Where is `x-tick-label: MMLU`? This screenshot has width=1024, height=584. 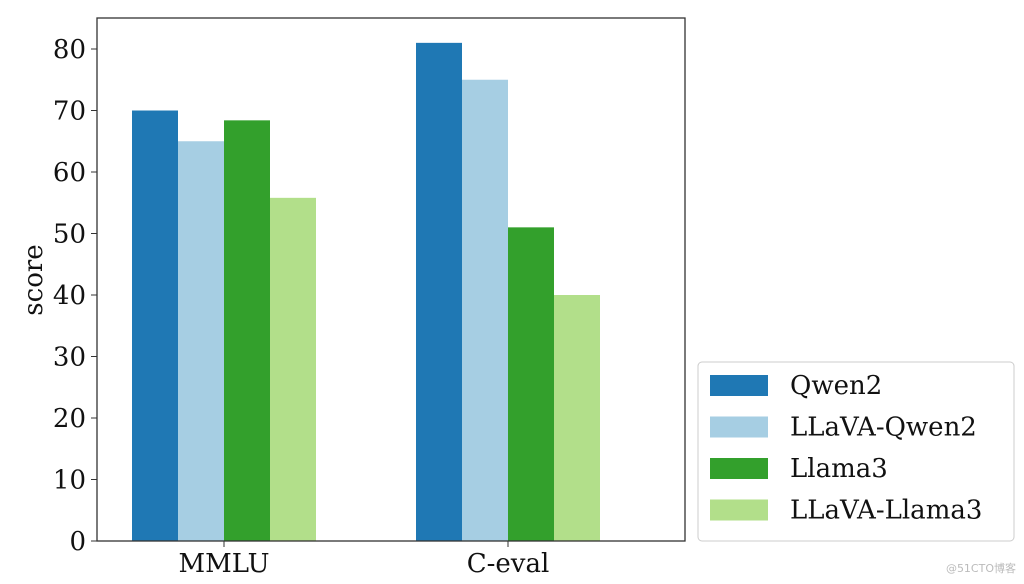 x-tick-label: MMLU is located at coordinates (224, 564).